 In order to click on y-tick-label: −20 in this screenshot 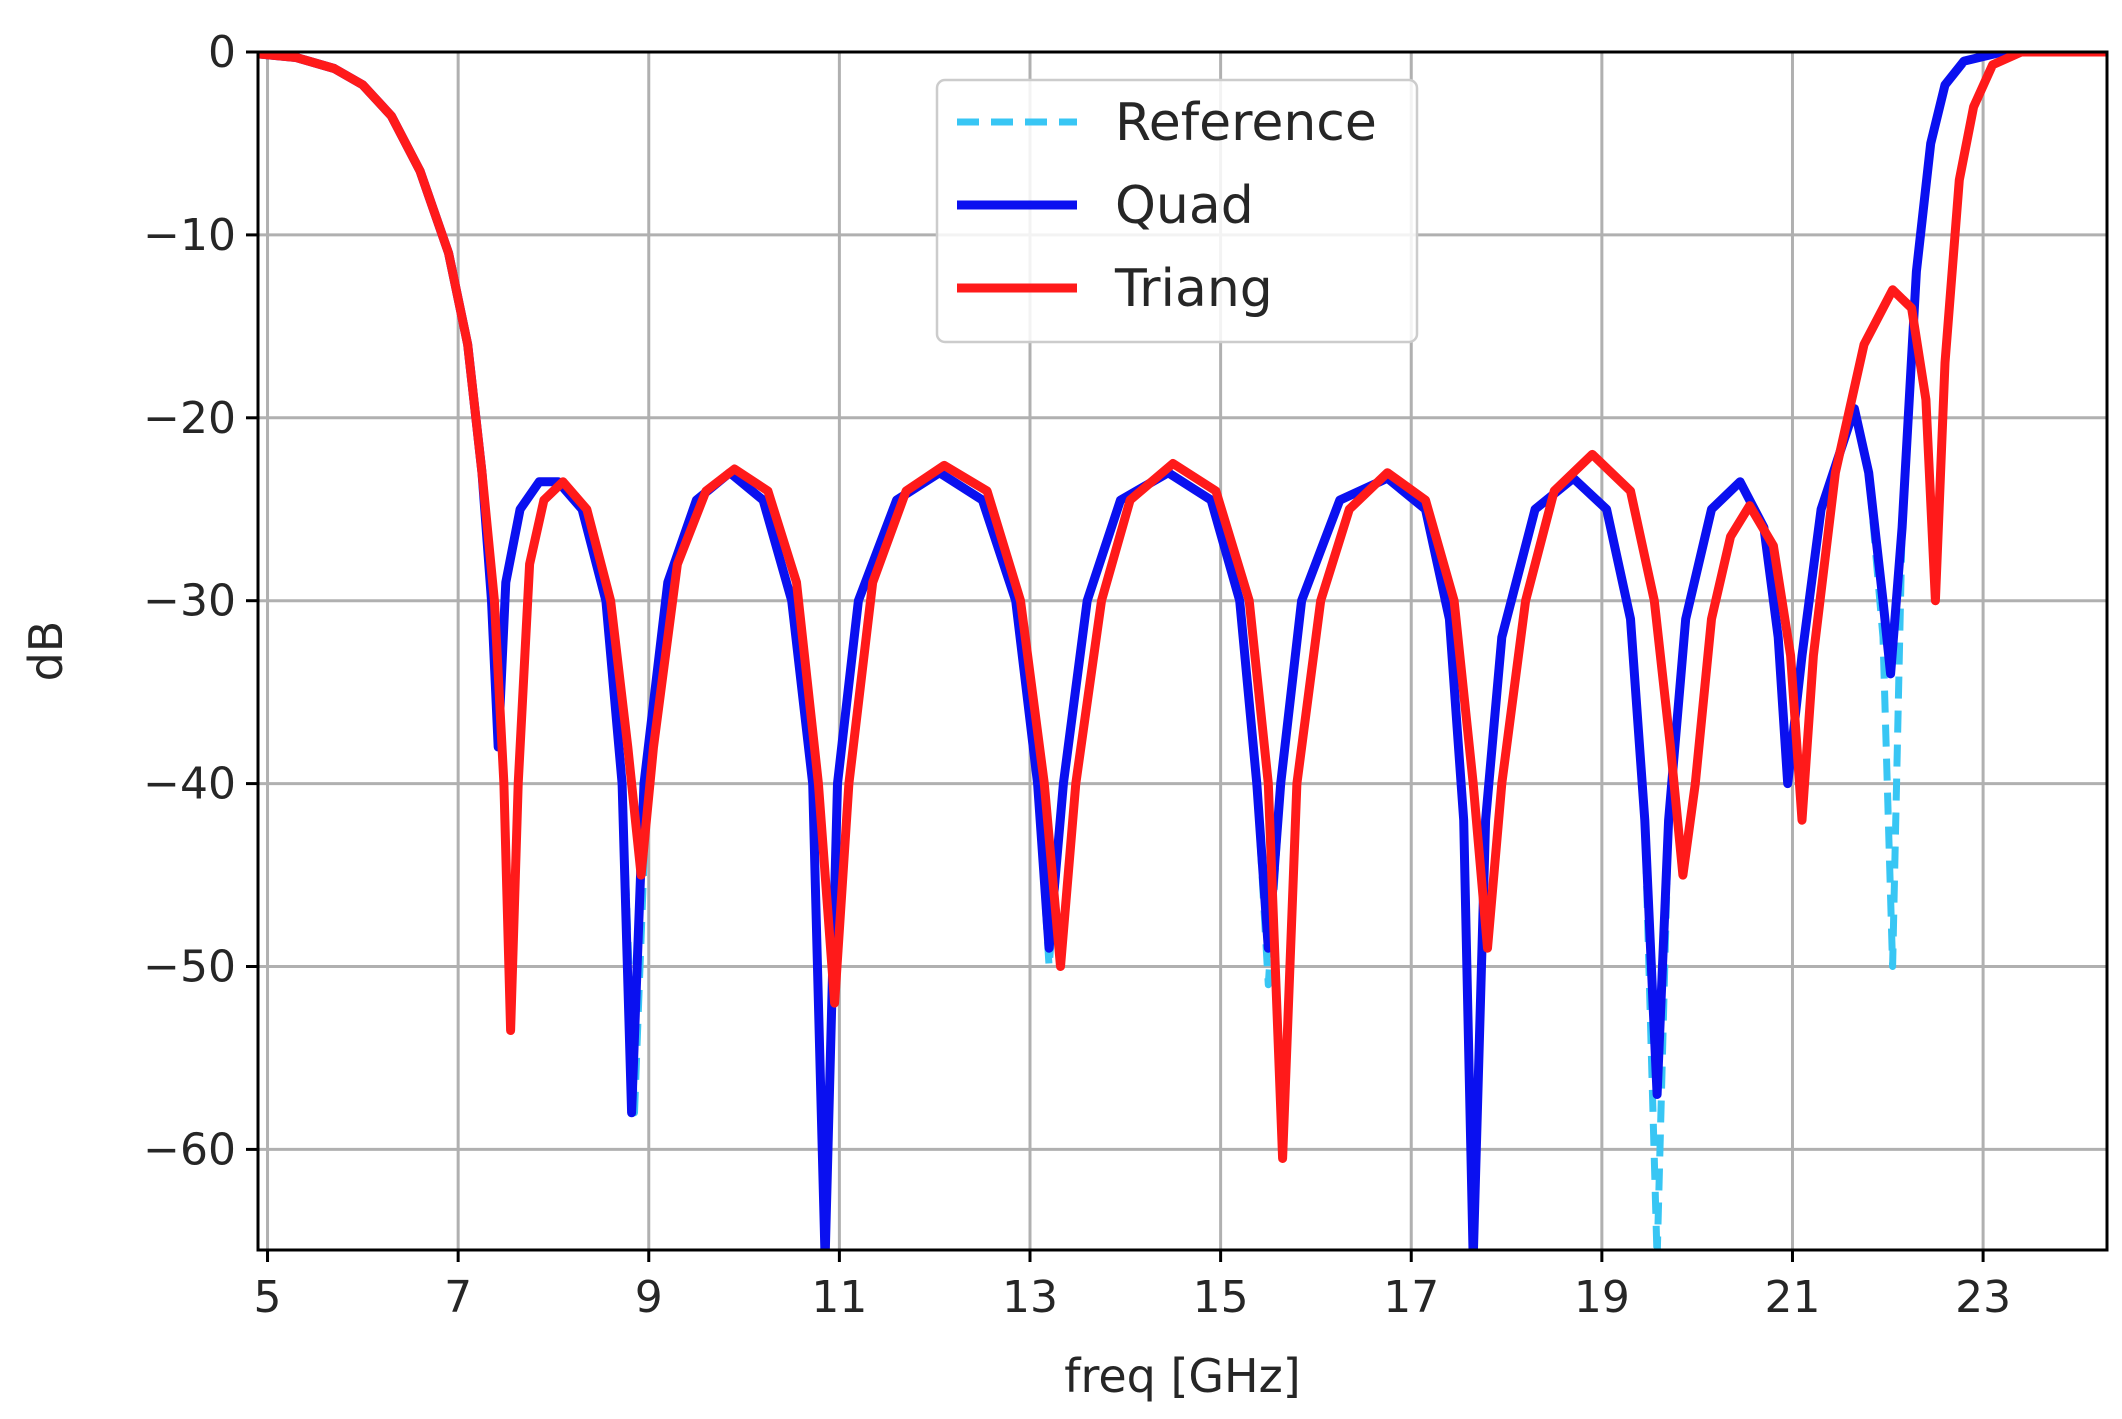, I will do `click(189, 418)`.